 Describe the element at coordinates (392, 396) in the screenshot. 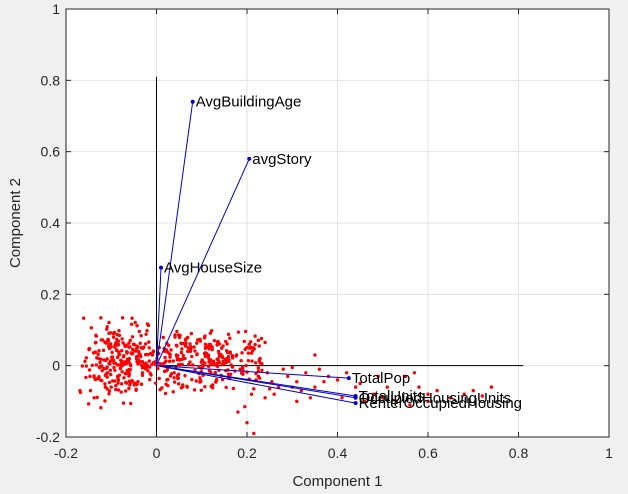

I see `vector-label: TotalUnits` at that location.